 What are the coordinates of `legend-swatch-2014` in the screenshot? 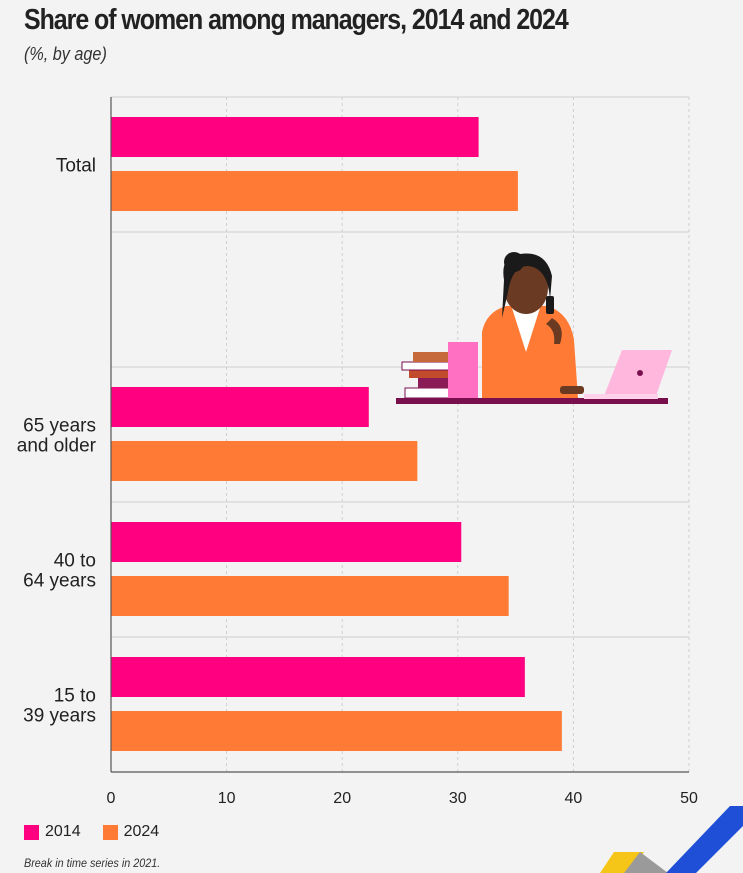 It's located at (31, 832).